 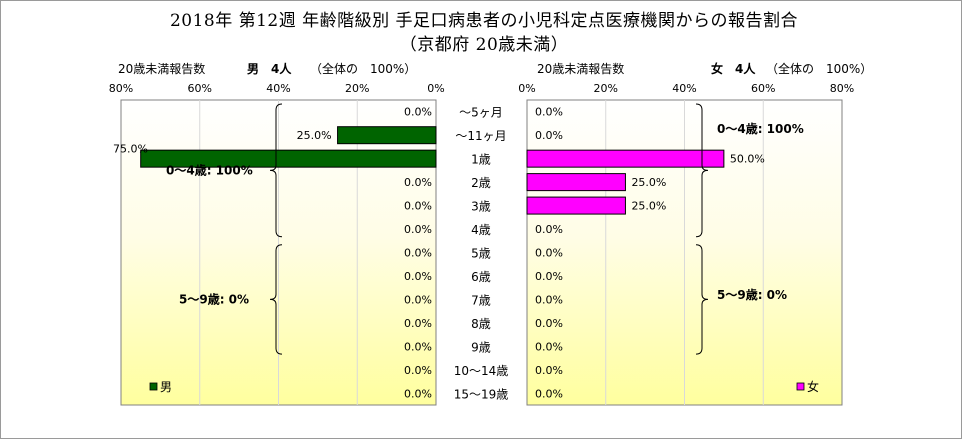 What do you see at coordinates (819, 69) in the screenshot?
I see `female-header-total: （全体の 100%）` at bounding box center [819, 69].